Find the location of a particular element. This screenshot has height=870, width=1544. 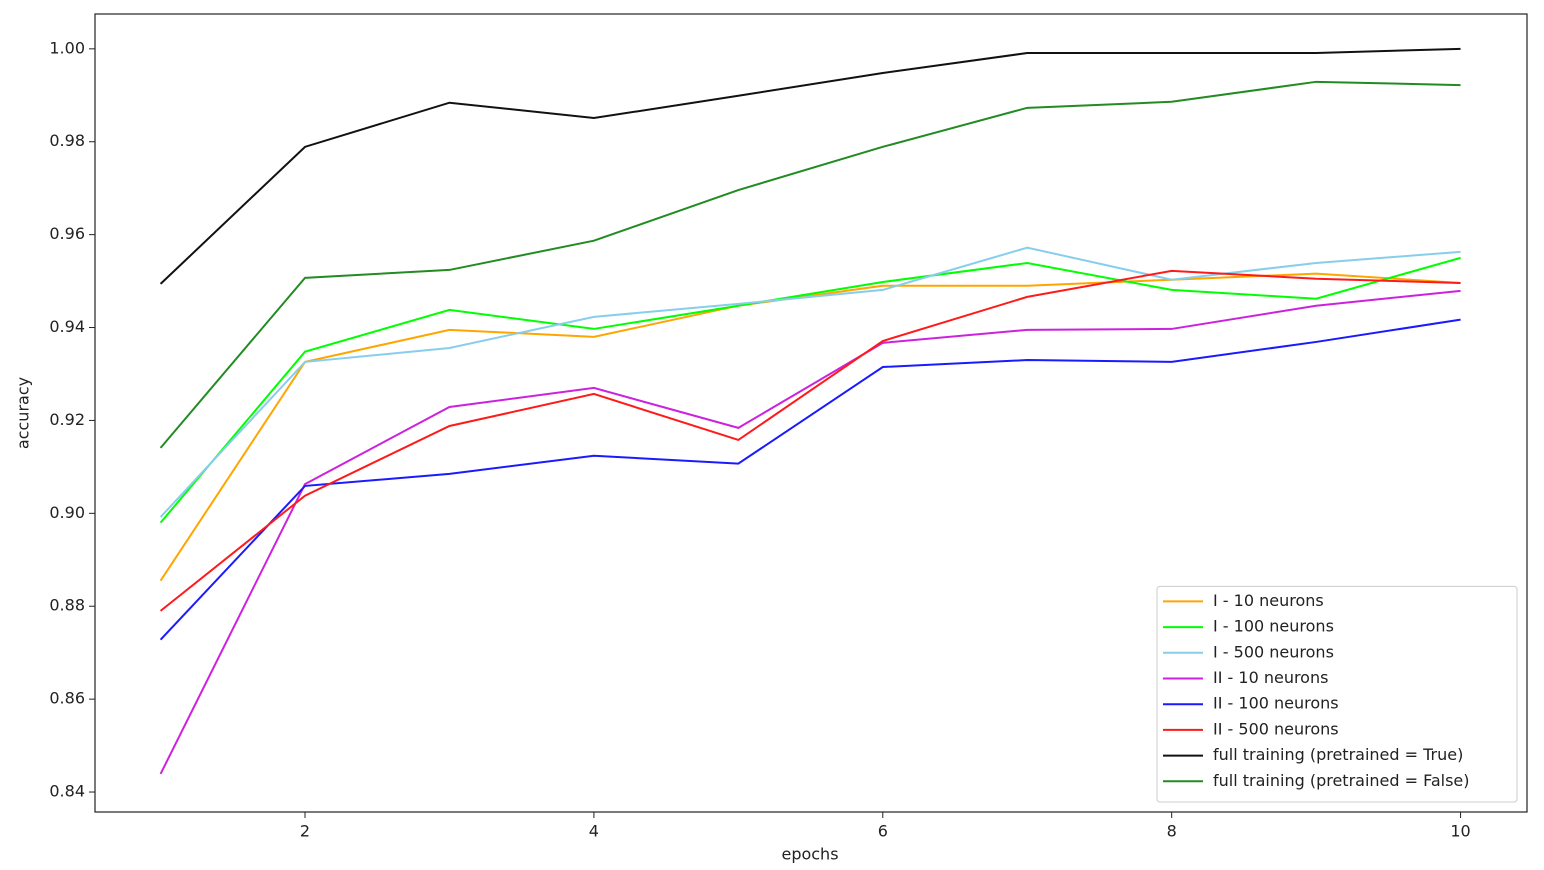

x-tick-label: 2 is located at coordinates (305, 831).